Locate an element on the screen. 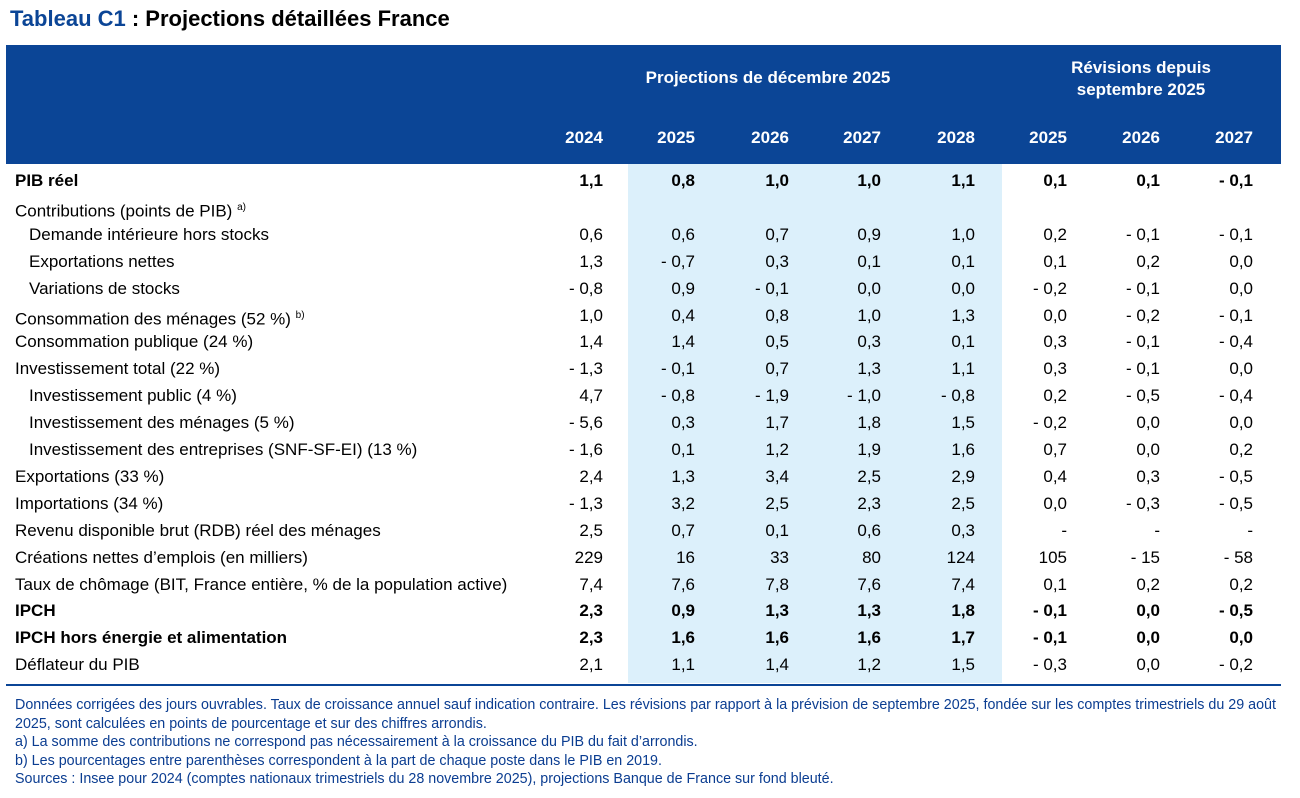  row-label-text: Consommation des ménages (52 %) is located at coordinates (153, 319).